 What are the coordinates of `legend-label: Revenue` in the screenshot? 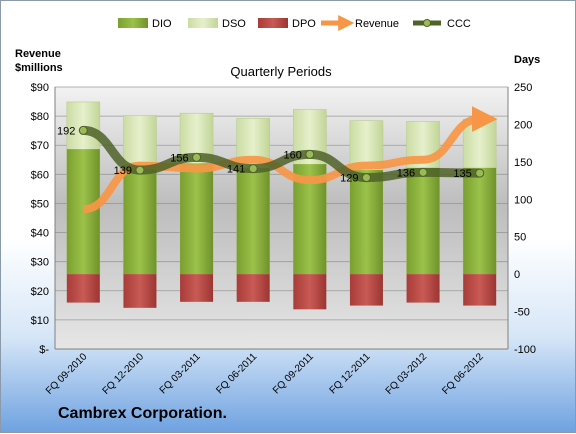 It's located at (377, 24).